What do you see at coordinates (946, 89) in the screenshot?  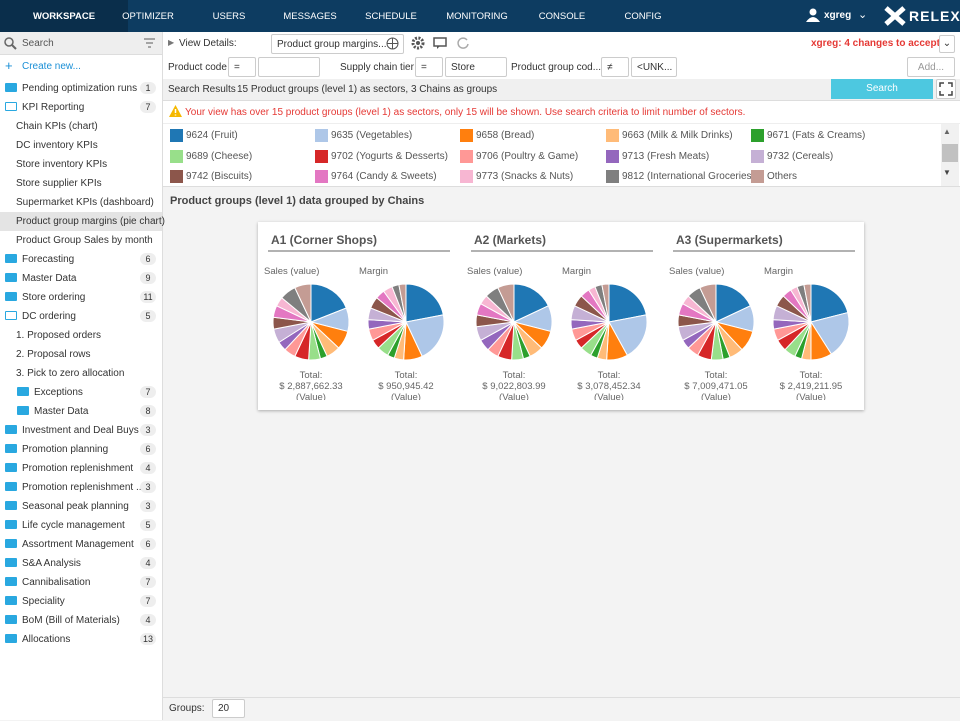 I see `fullscreen-button` at bounding box center [946, 89].